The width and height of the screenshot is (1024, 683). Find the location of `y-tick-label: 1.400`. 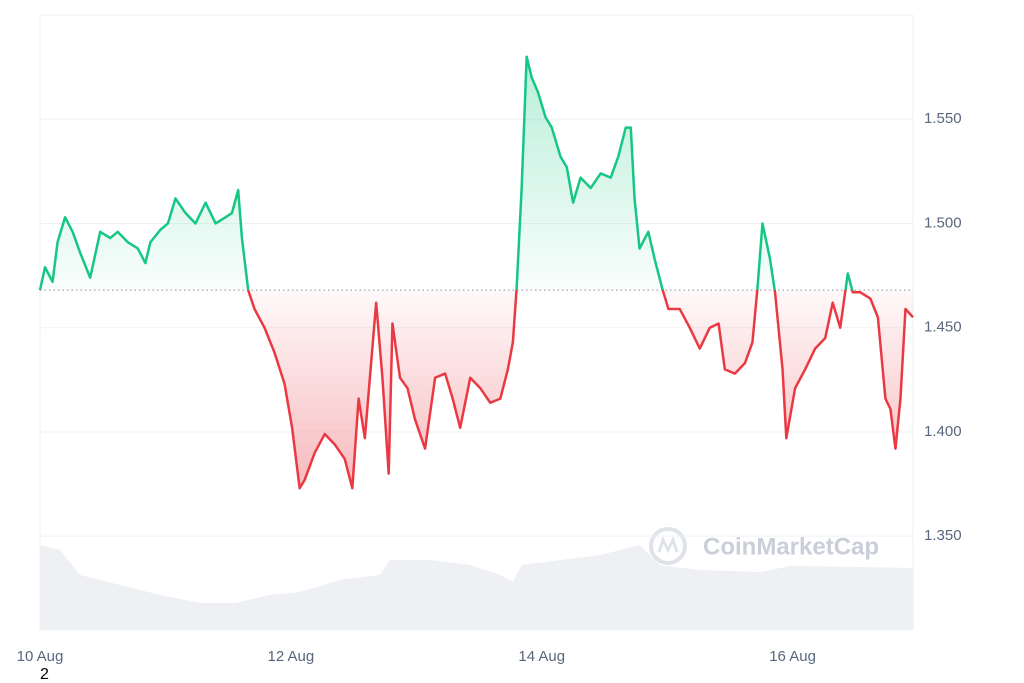

y-tick-label: 1.400 is located at coordinates (943, 431).